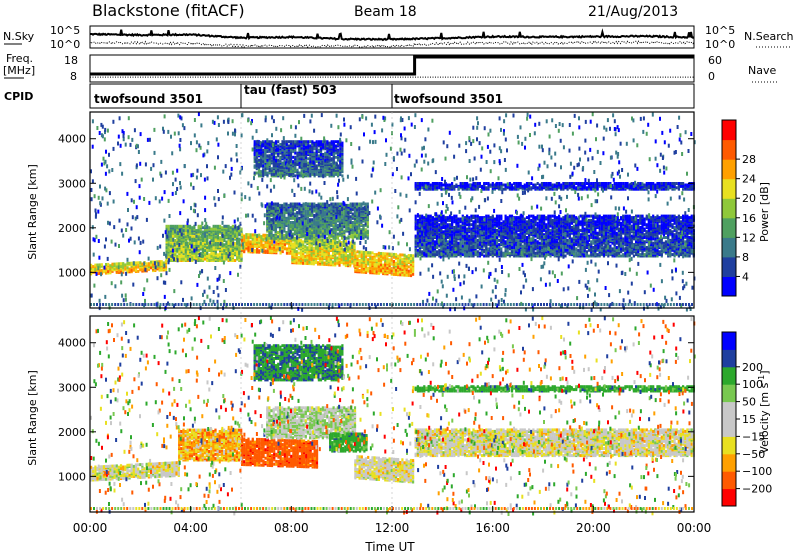 This screenshot has width=800, height=554. What do you see at coordinates (19, 58) in the screenshot?
I see `freq-label-line1: Freq.` at bounding box center [19, 58].